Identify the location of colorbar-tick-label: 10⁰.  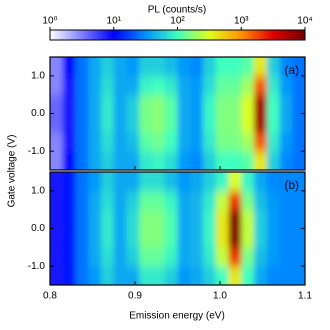
(49, 21).